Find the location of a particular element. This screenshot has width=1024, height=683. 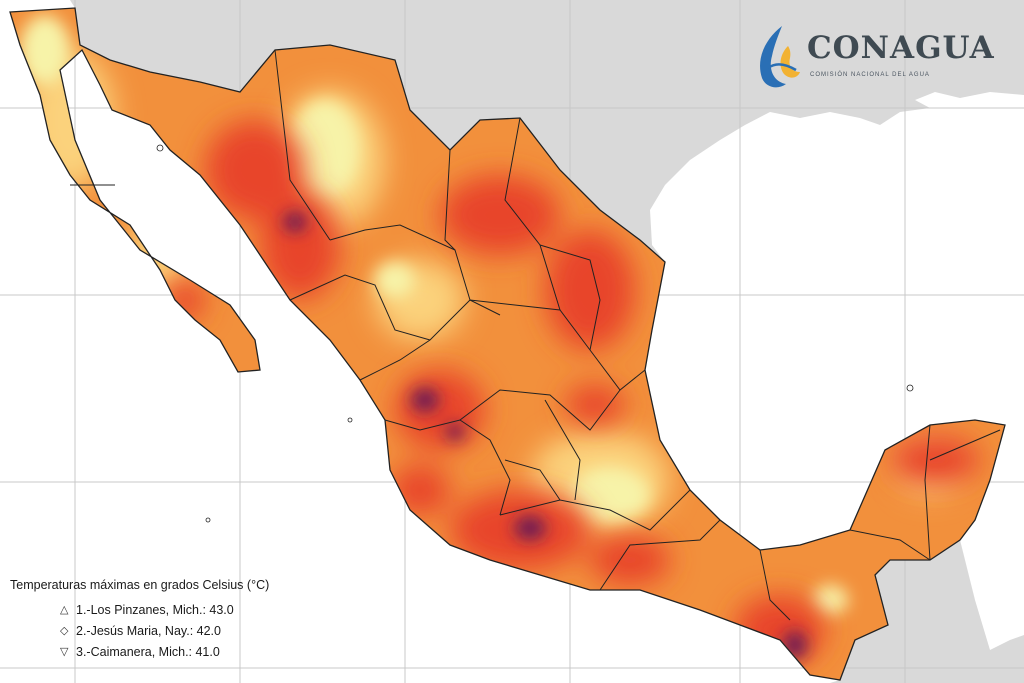

triangle-down-icon: ▽ is located at coordinates (64, 652).